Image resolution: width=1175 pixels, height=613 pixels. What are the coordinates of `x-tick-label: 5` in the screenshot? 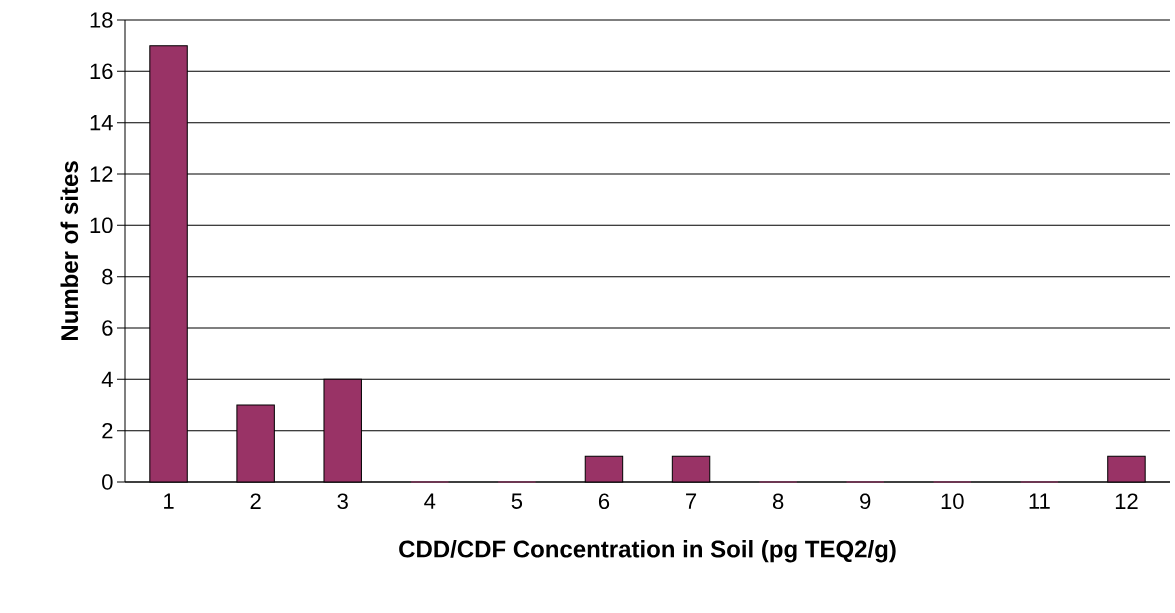 It's located at (517, 501).